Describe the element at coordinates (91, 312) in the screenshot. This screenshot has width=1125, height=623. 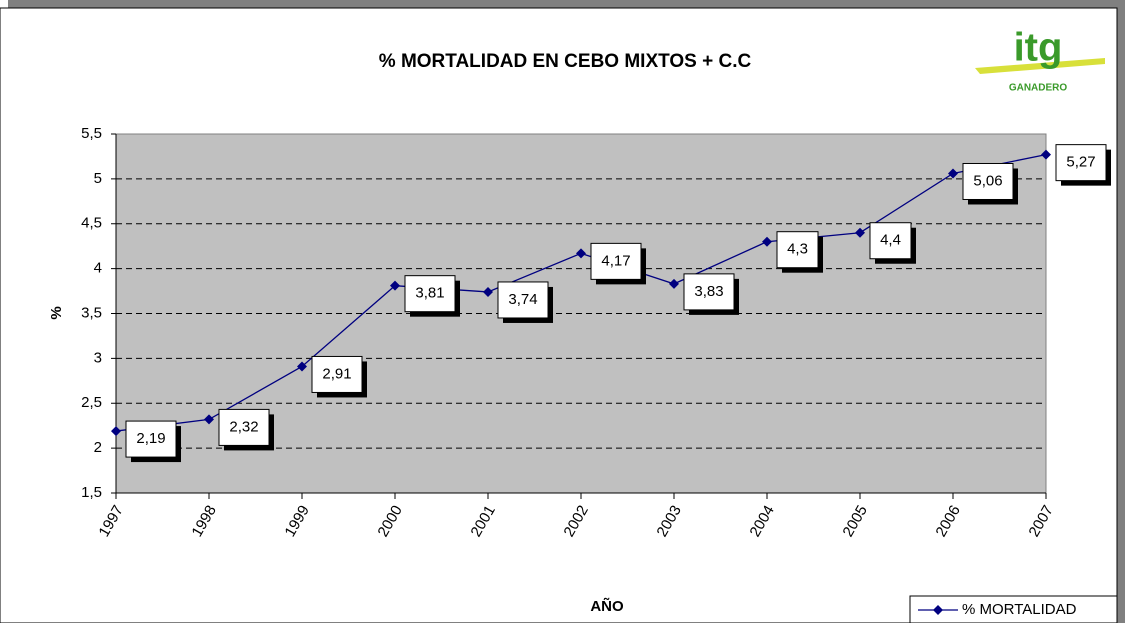
I see `y-tick-label: 3,5` at that location.